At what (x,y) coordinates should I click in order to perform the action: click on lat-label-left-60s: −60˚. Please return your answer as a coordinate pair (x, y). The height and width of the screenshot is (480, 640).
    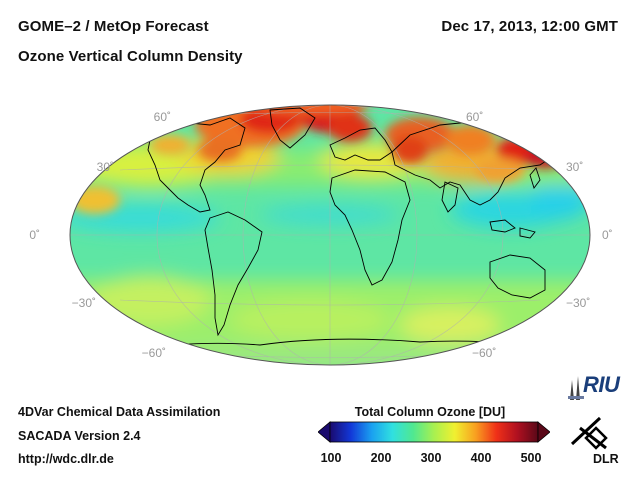
    Looking at the image, I should click on (153, 353).